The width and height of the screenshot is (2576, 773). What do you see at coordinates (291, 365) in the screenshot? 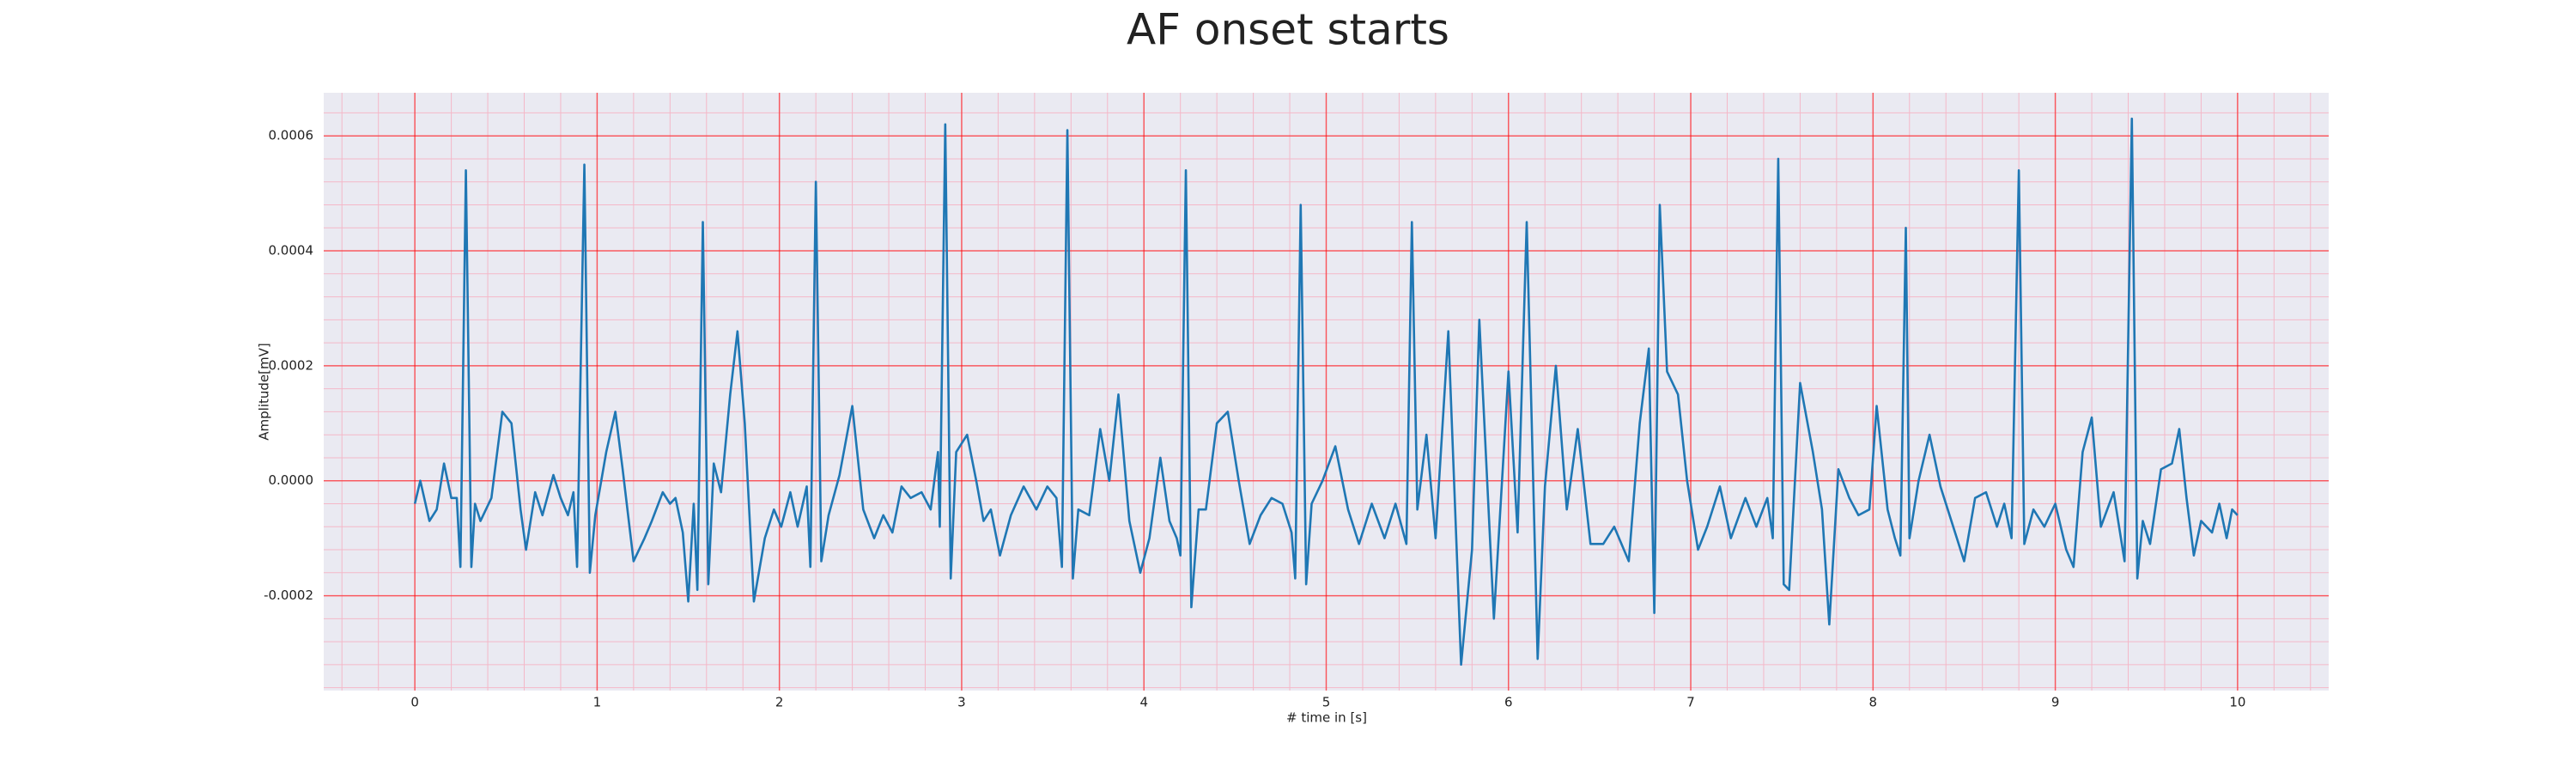
I see `y-tick-label: 0.0002` at bounding box center [291, 365].